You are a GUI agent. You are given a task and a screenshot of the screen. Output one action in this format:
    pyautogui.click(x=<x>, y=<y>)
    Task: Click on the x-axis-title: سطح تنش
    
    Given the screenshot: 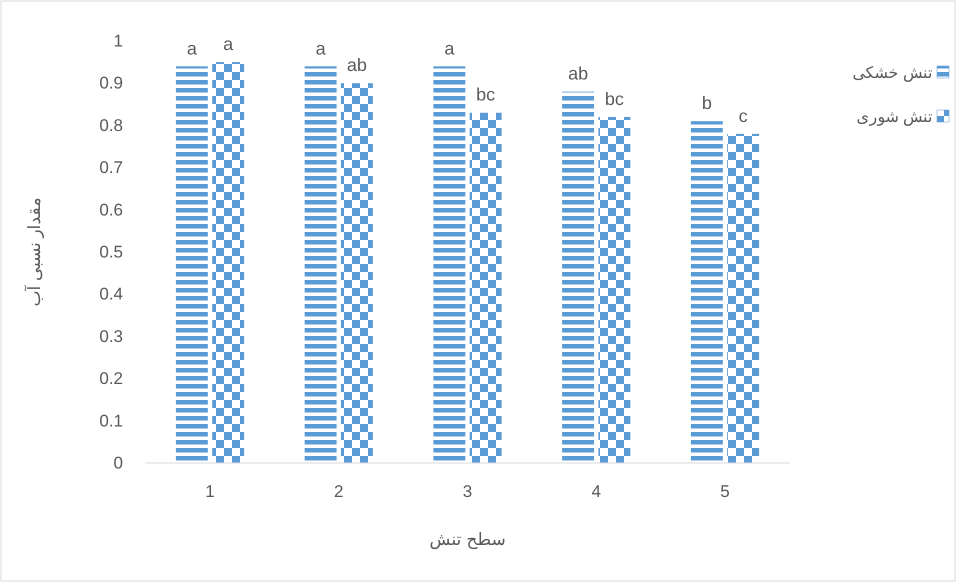 What is the action you would take?
    pyautogui.click(x=468, y=540)
    